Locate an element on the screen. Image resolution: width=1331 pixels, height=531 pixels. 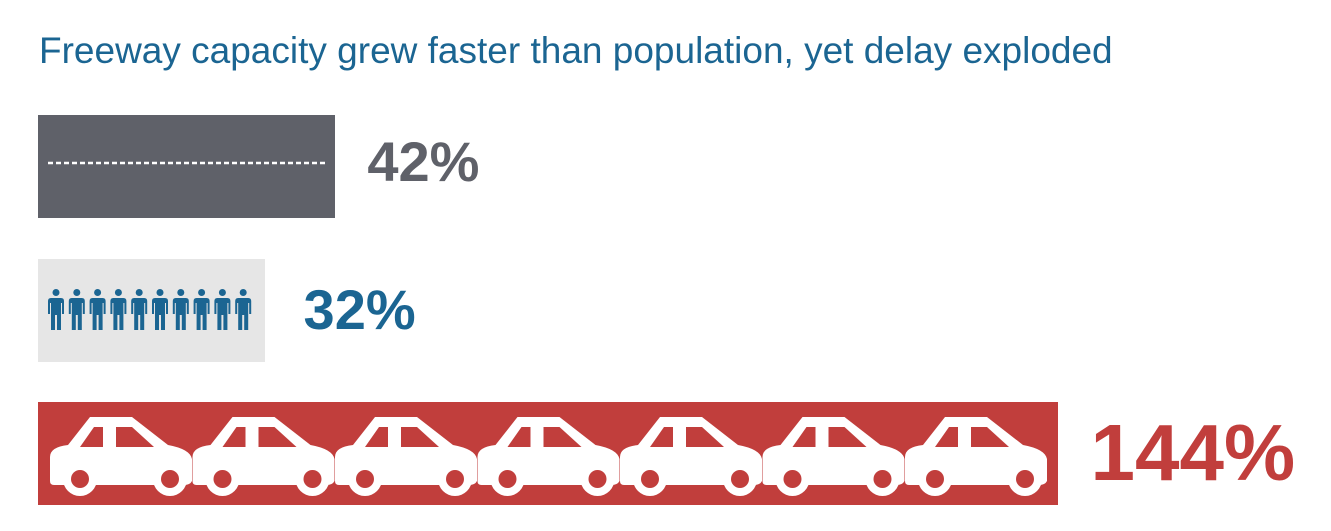
people-icons is located at coordinates (150, 309).